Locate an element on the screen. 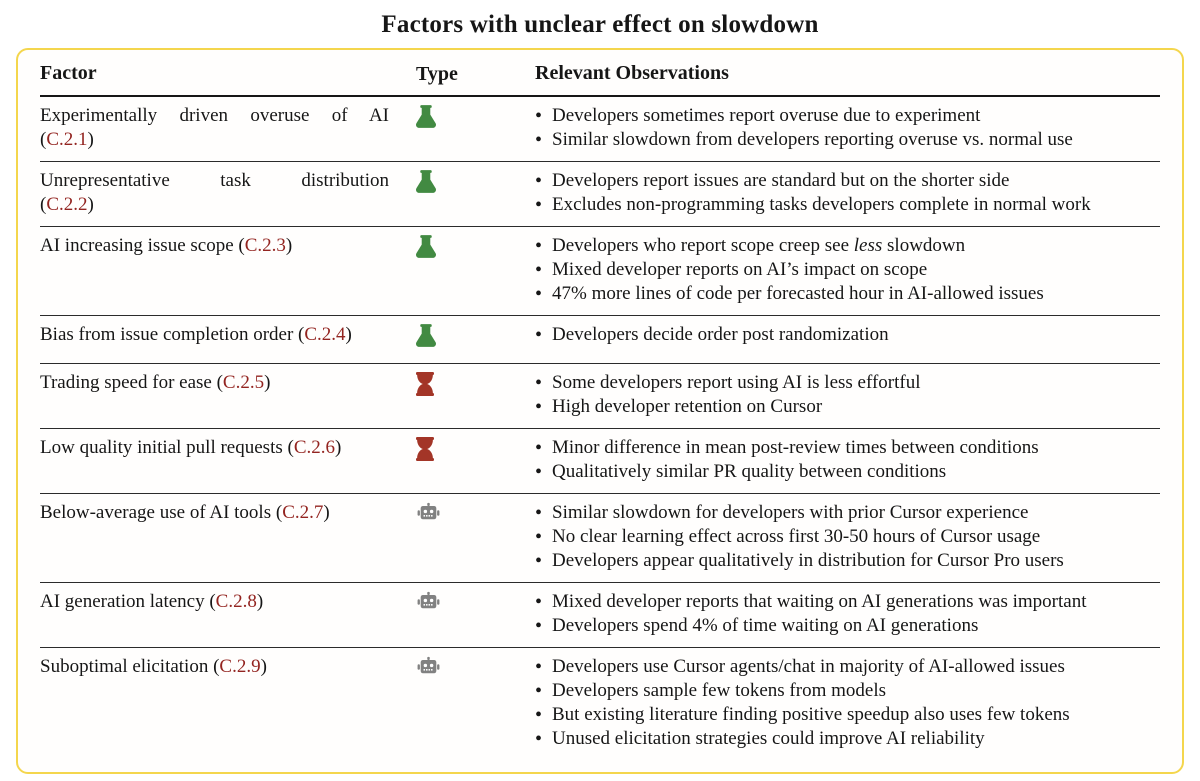  section-ref-link: C.2.5 is located at coordinates (243, 382).